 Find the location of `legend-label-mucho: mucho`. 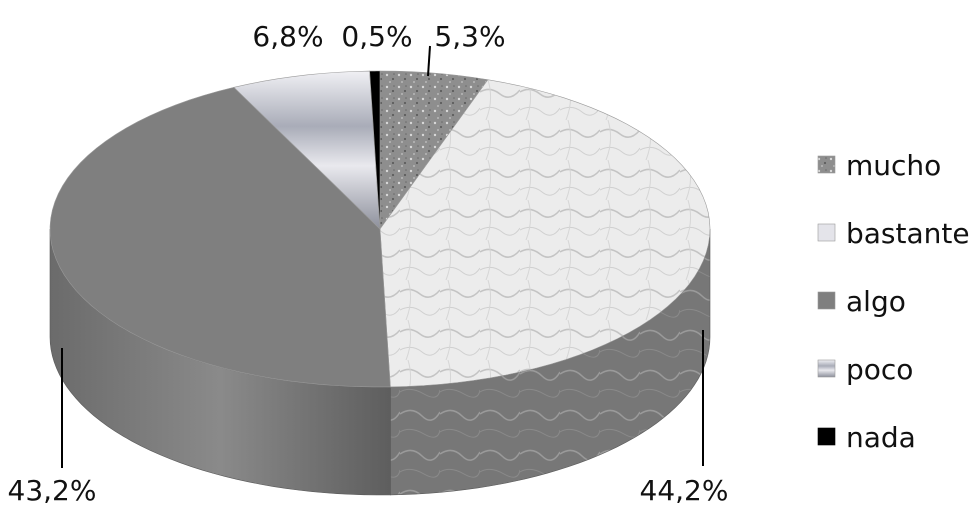

legend-label-mucho: mucho is located at coordinates (893, 165).